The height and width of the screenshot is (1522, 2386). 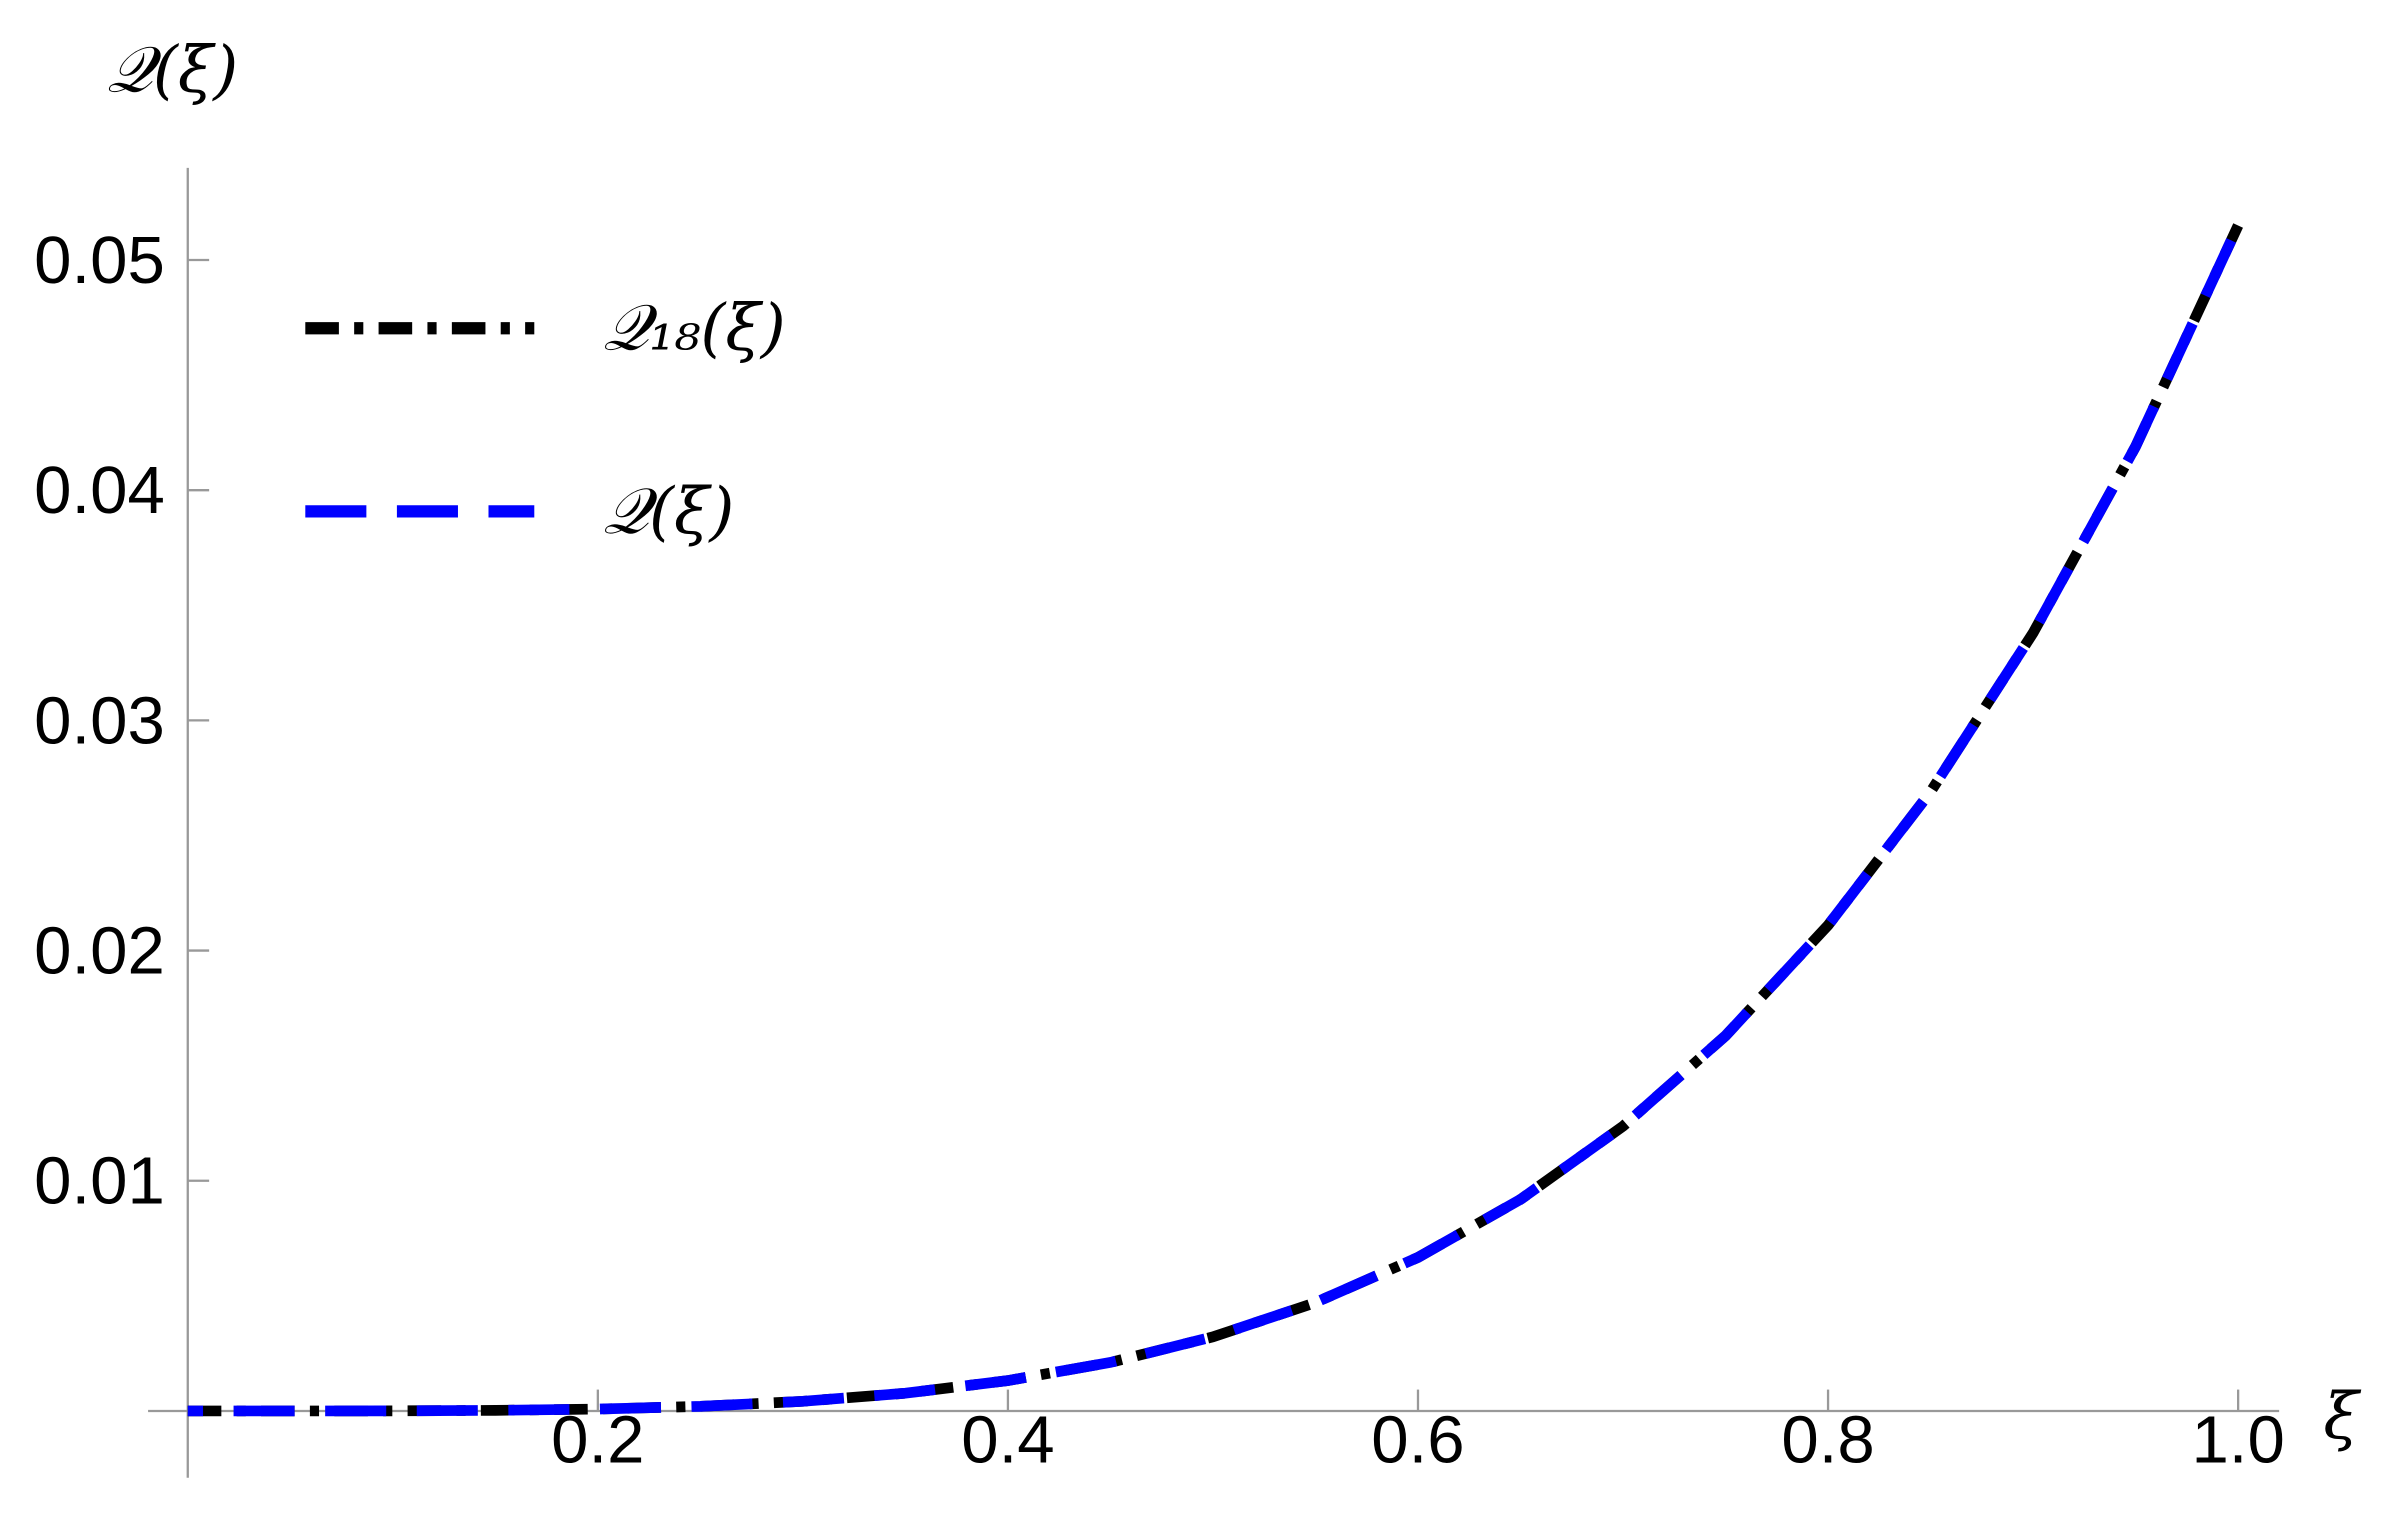 What do you see at coordinates (99, 720) in the screenshot?
I see `y-tick-label: 0.03` at bounding box center [99, 720].